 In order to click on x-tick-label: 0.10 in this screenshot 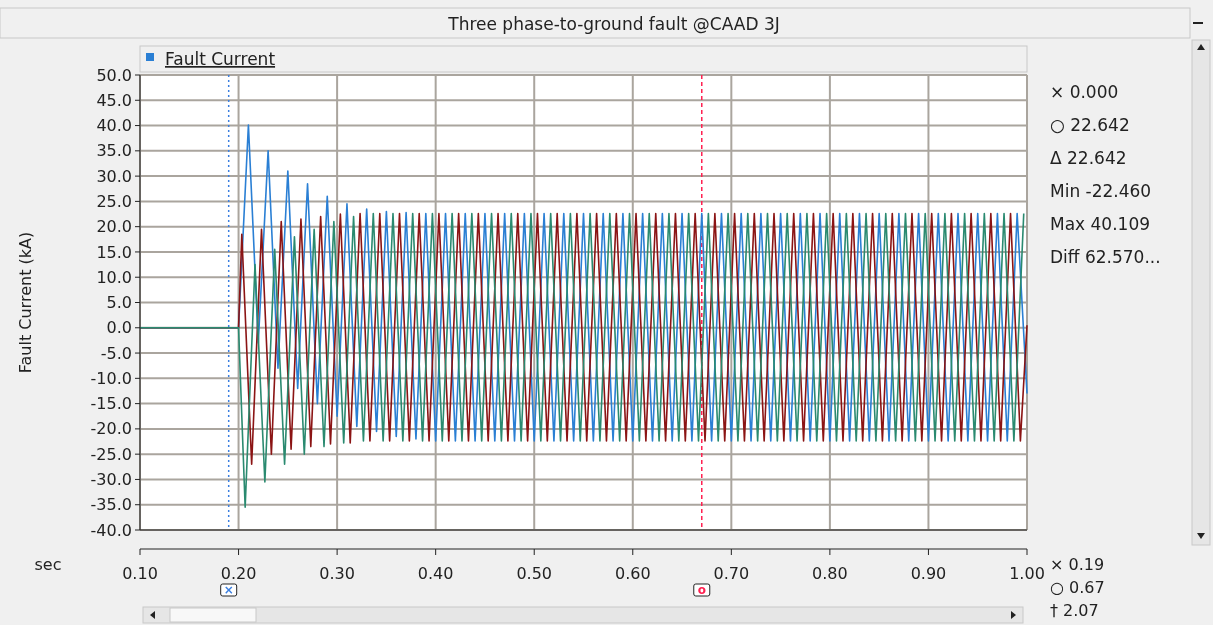, I will do `click(140, 573)`.